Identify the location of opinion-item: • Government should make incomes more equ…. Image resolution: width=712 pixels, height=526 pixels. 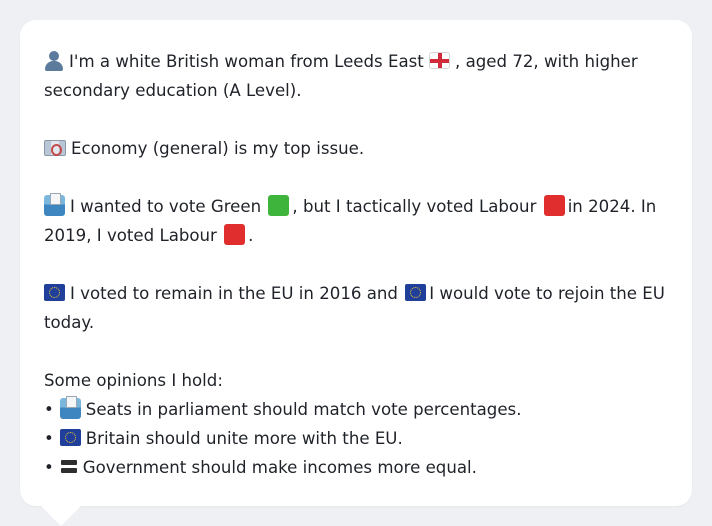
(356, 467).